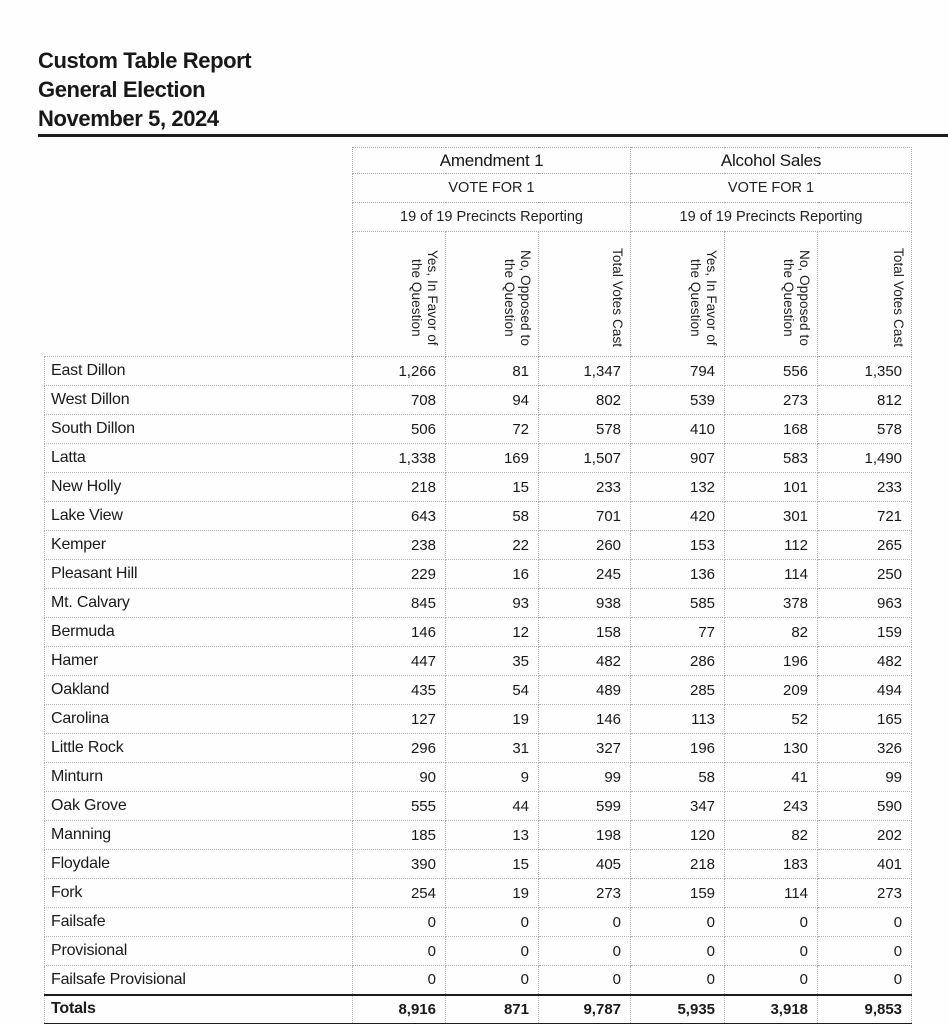 The image size is (948, 1024). I want to click on vertical-text: Yes, In Favor of the Question, so click(703, 297).